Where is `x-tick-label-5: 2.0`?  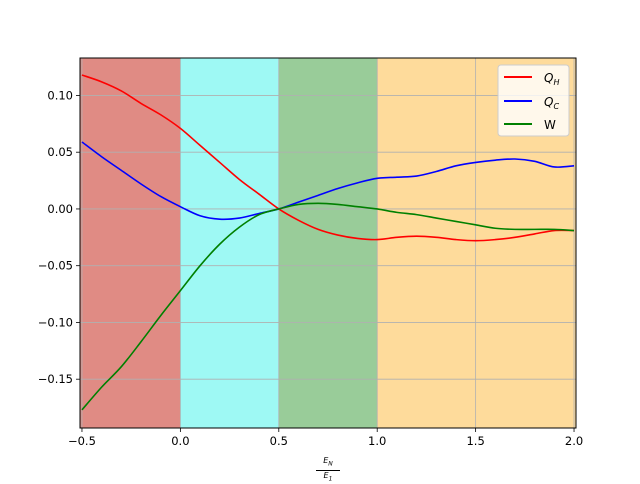 x-tick-label-5: 2.0 is located at coordinates (574, 441).